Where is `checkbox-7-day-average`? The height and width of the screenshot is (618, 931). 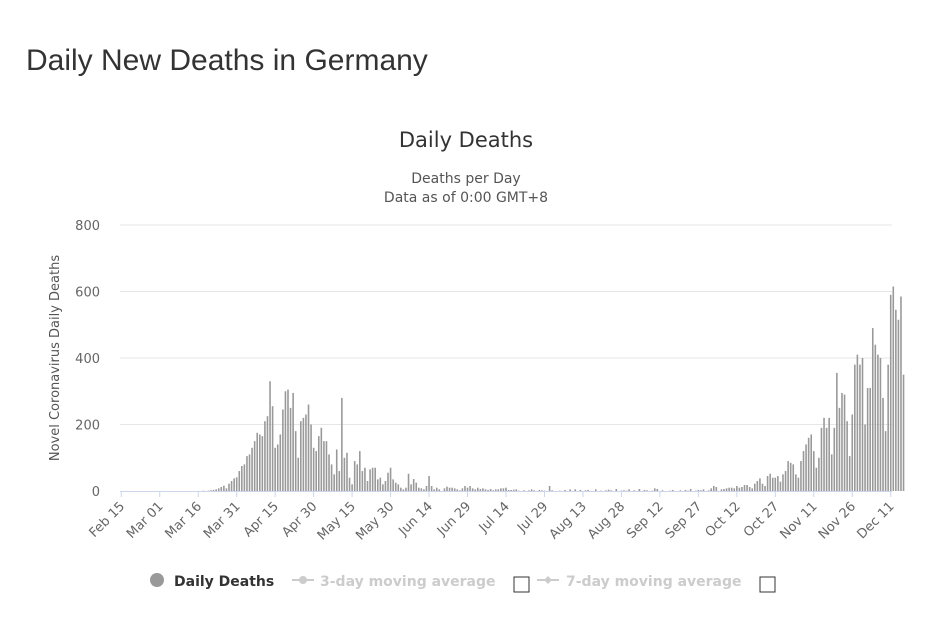
checkbox-7-day-average is located at coordinates (767, 584).